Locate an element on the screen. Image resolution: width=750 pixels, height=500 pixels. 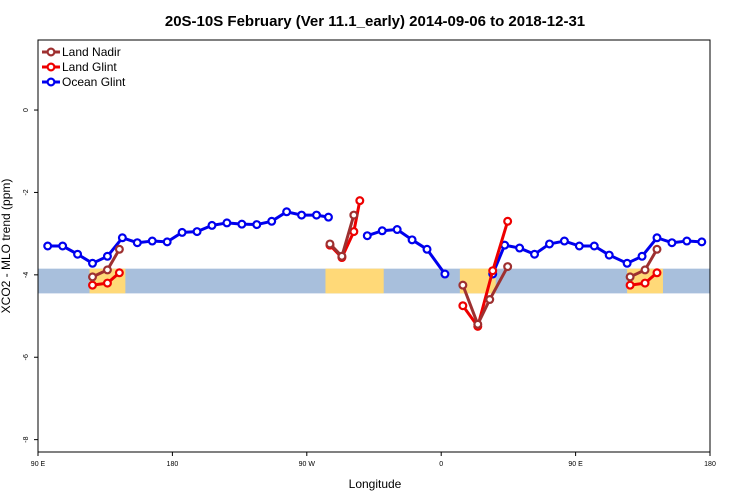
map-strip is located at coordinates (374, 281).